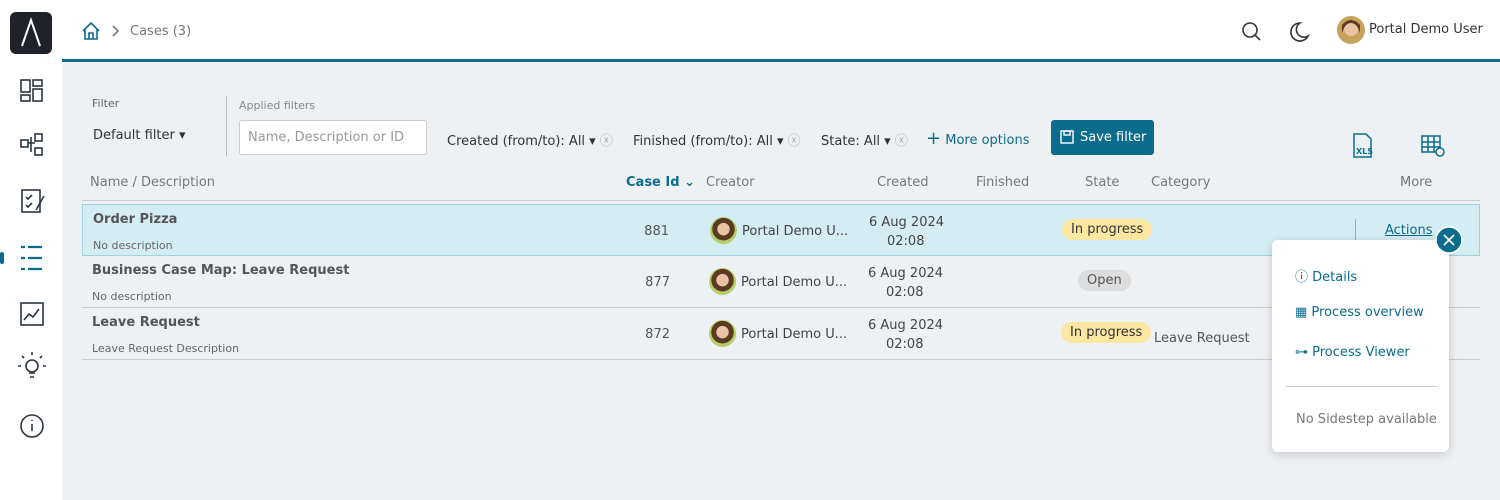 This screenshot has height=500, width=1500. Describe the element at coordinates (657, 282) in the screenshot. I see `case-id: 877` at that location.